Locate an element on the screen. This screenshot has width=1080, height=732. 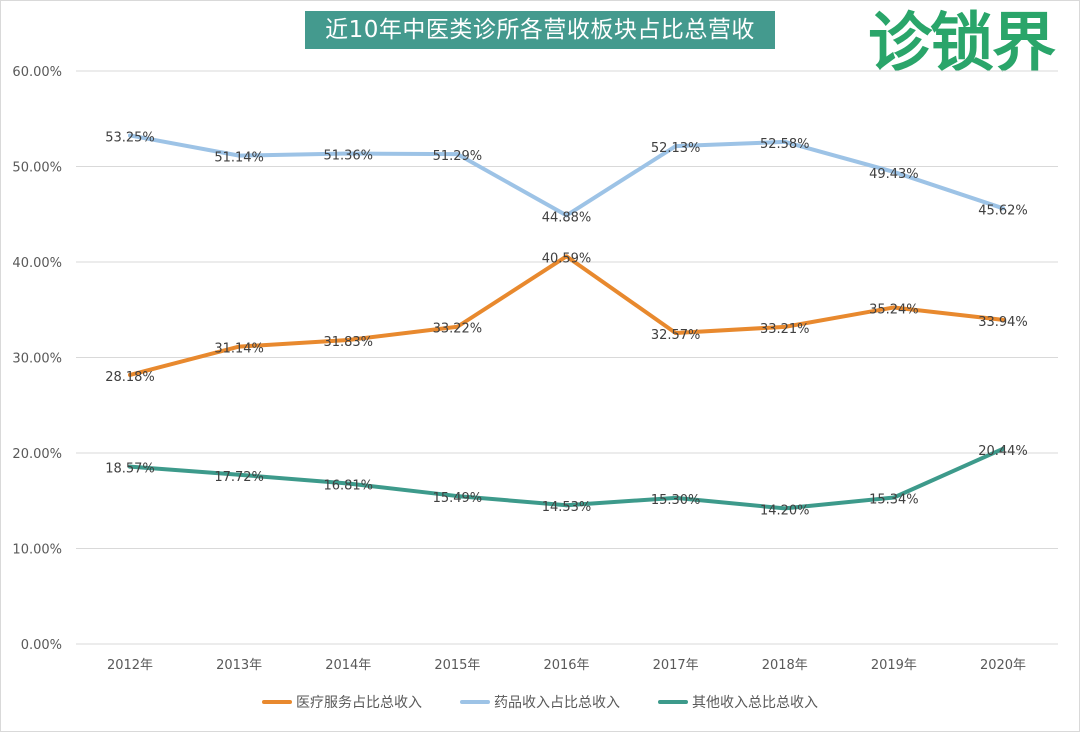
x-tick-label: 2017年 is located at coordinates (676, 665).